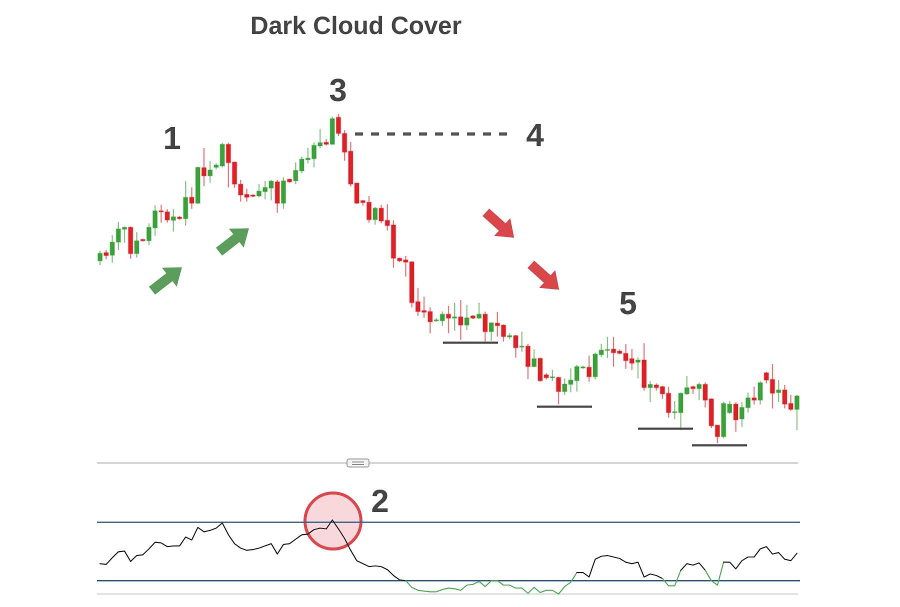  Describe the element at coordinates (338, 90) in the screenshot. I see `text: 3` at that location.